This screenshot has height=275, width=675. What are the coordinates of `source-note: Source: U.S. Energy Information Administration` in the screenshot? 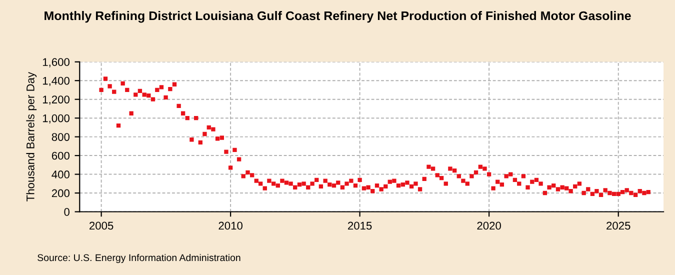 It's located at (139, 259).